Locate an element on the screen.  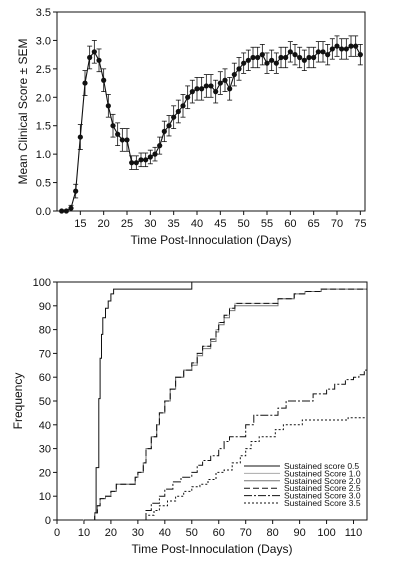
y-tick-label: 100 is located at coordinates (42, 283).